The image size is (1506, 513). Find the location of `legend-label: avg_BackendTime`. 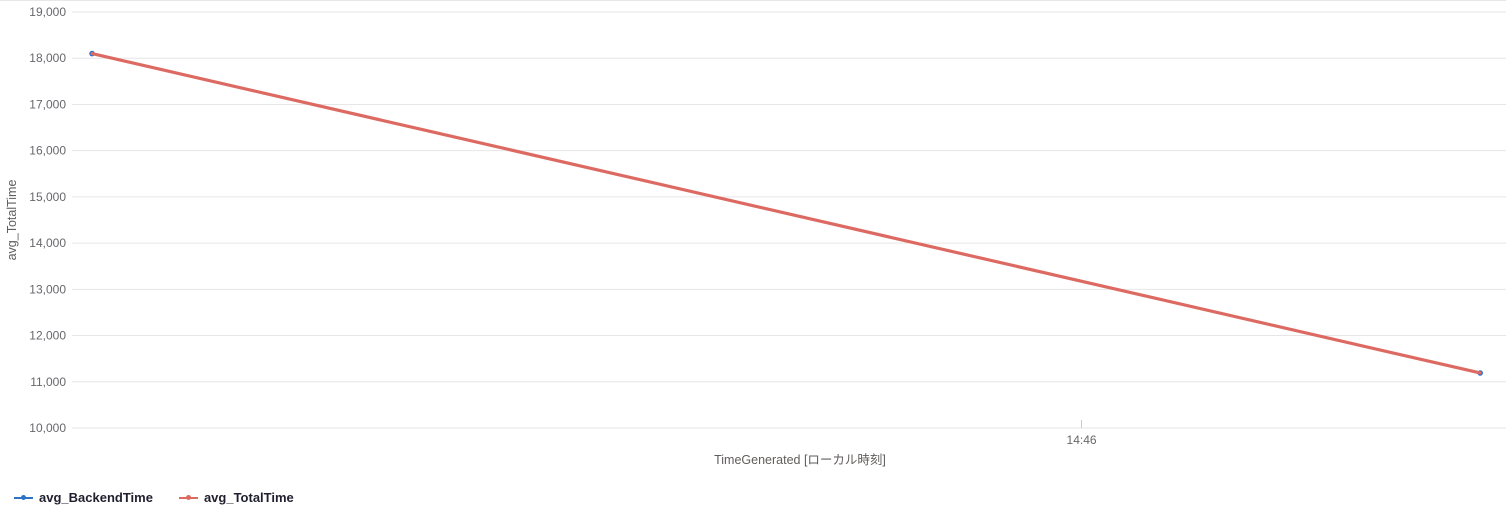

legend-label: avg_BackendTime is located at coordinates (96, 497).